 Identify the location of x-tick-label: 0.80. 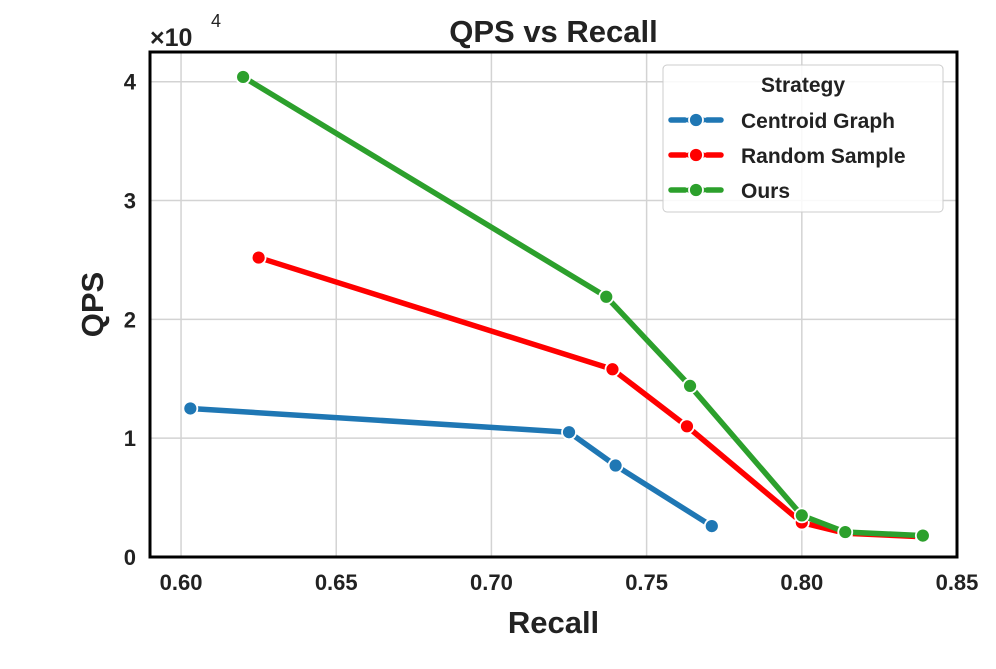
(801, 582).